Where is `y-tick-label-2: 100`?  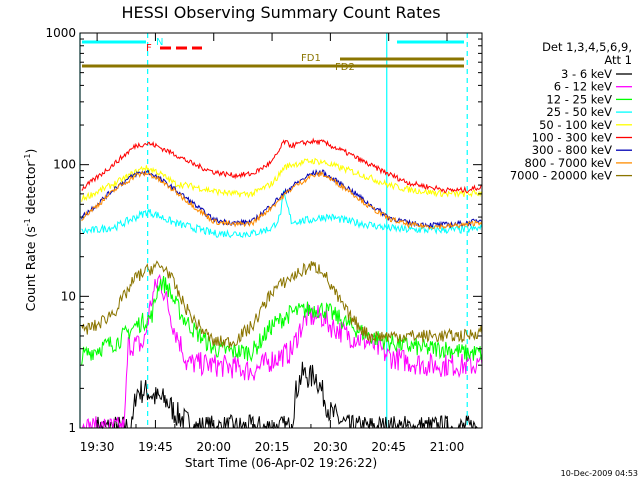
y-tick-label-2: 100 is located at coordinates (64, 165).